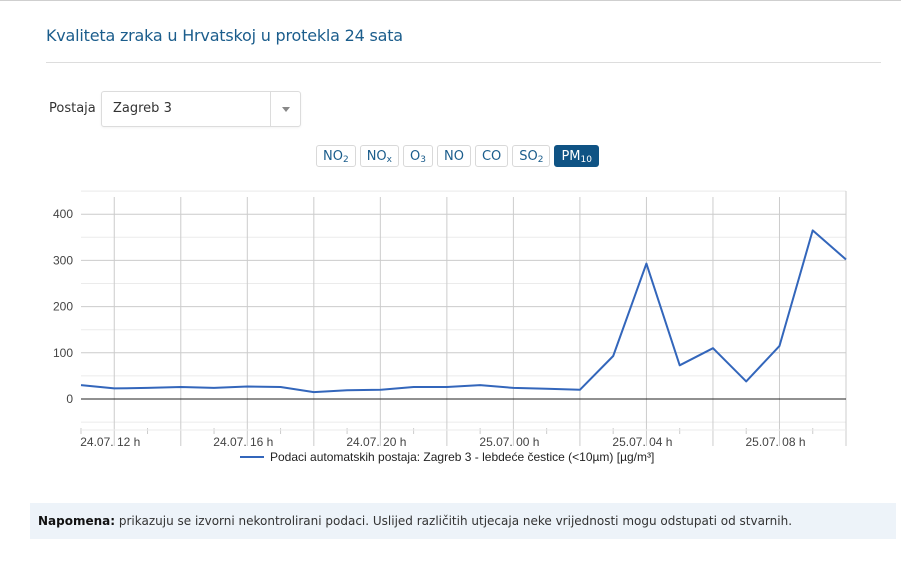  I want to click on pollutant-button-pm10: PM10, so click(576, 156).